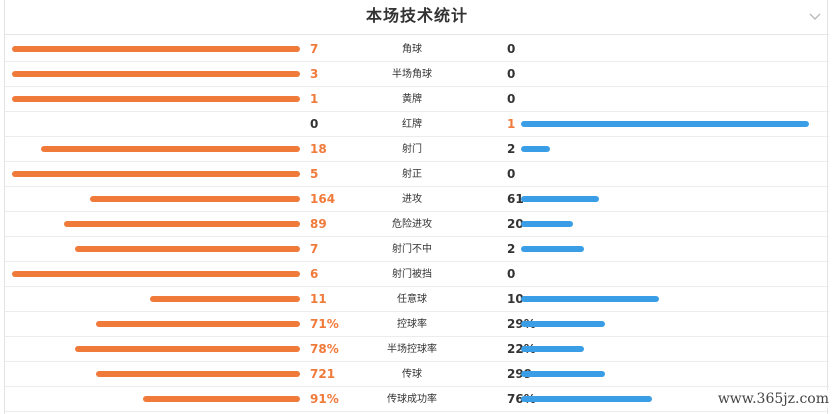  What do you see at coordinates (314, 274) in the screenshot?
I see `home-value: 6` at bounding box center [314, 274].